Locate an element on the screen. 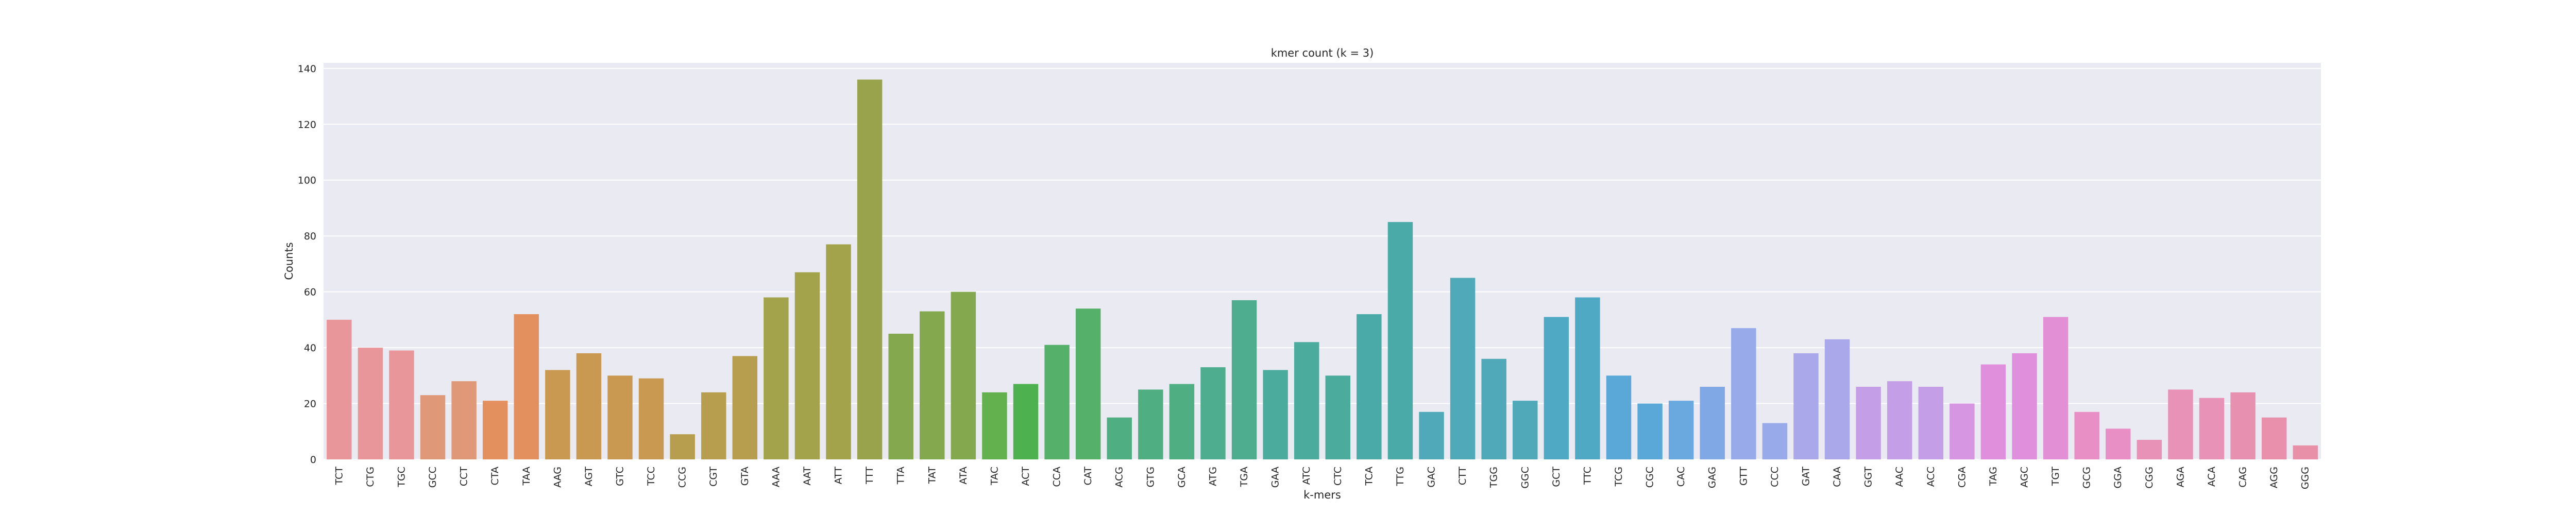  bar-att is located at coordinates (838, 352).